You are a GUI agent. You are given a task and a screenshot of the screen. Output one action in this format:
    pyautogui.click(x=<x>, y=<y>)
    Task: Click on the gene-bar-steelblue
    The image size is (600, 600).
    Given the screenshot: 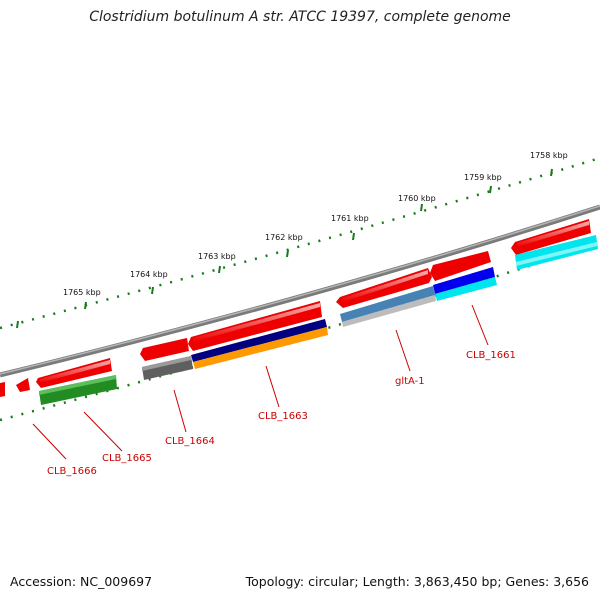 What is the action you would take?
    pyautogui.click(x=387, y=304)
    